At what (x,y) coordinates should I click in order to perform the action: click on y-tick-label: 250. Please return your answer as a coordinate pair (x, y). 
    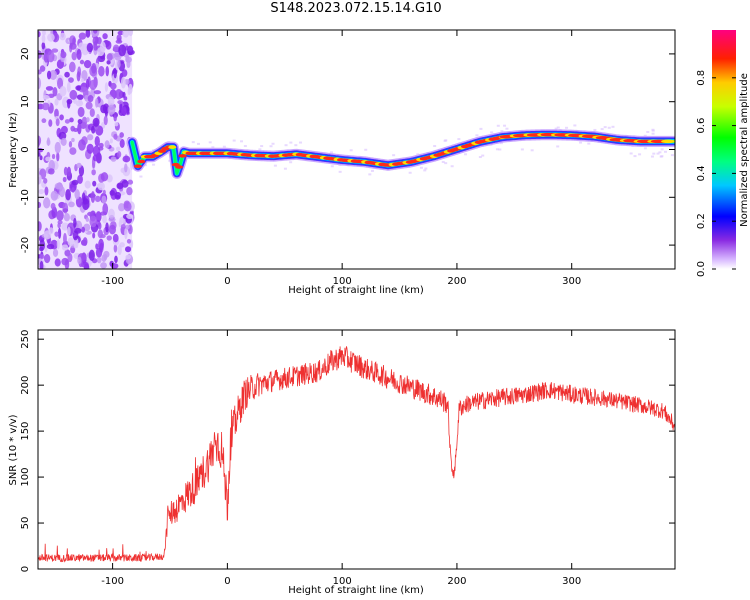
    Looking at the image, I should click on (25, 339).